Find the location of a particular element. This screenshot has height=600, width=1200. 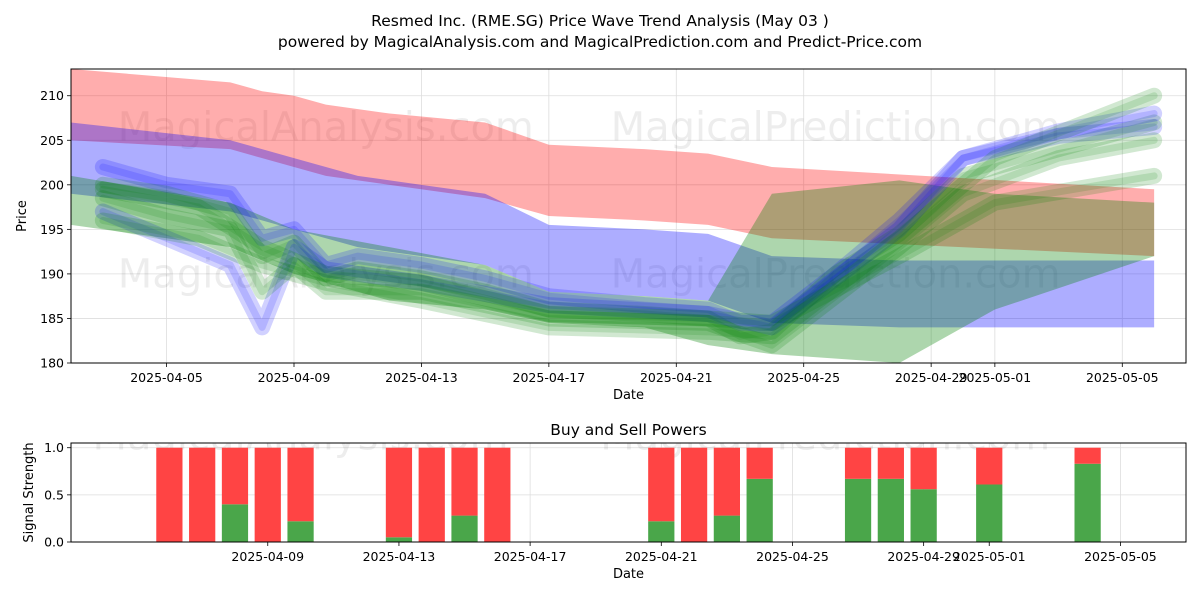

y-axis-label: Price is located at coordinates (22, 216).